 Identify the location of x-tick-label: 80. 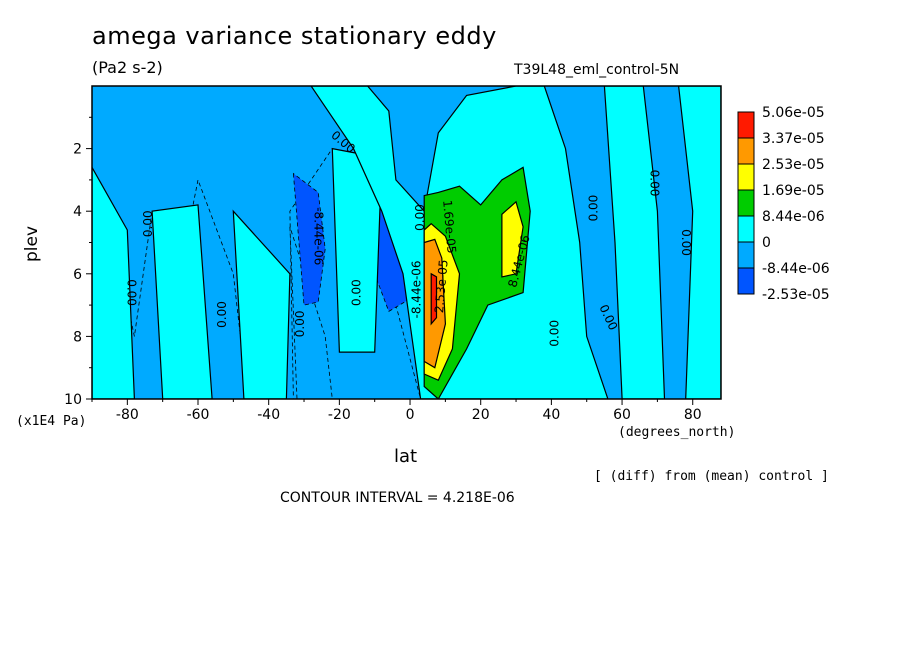
(693, 415).